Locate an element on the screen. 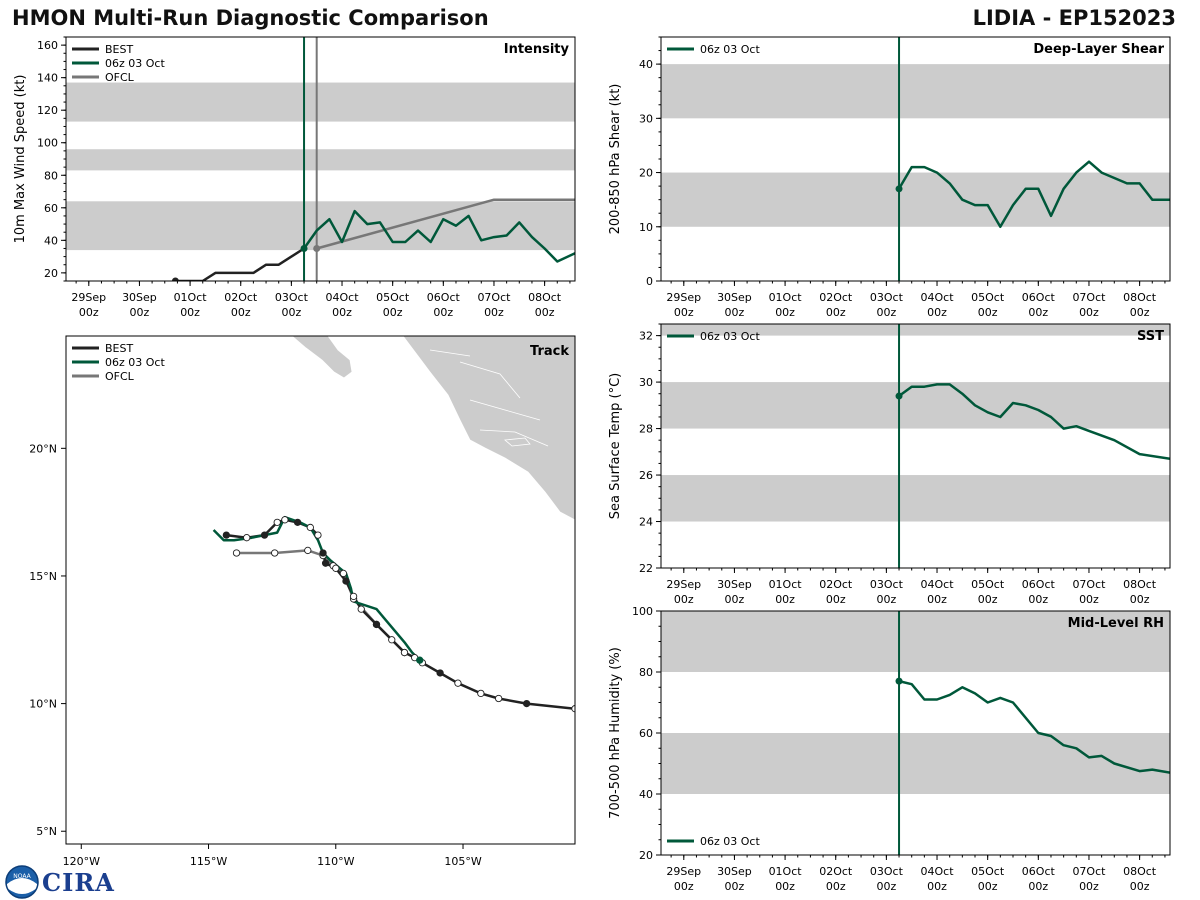 This screenshot has width=1200, height=900. rh-ytick-label: 40 is located at coordinates (646, 794).